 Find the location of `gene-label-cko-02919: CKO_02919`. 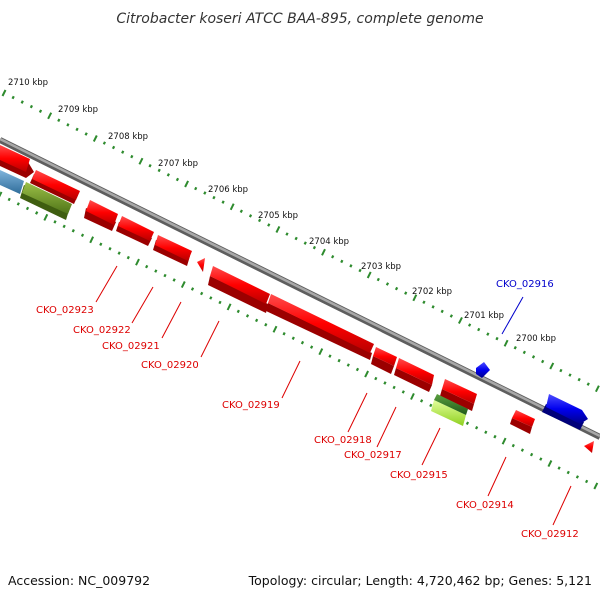

gene-label-cko-02919: CKO_02919 is located at coordinates (251, 405).